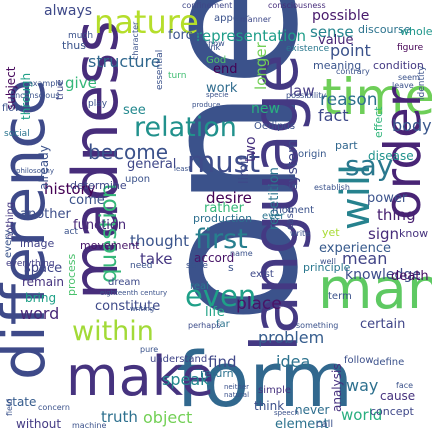  Describe the element at coordinates (265, 109) in the screenshot. I see `word-new: new` at that location.